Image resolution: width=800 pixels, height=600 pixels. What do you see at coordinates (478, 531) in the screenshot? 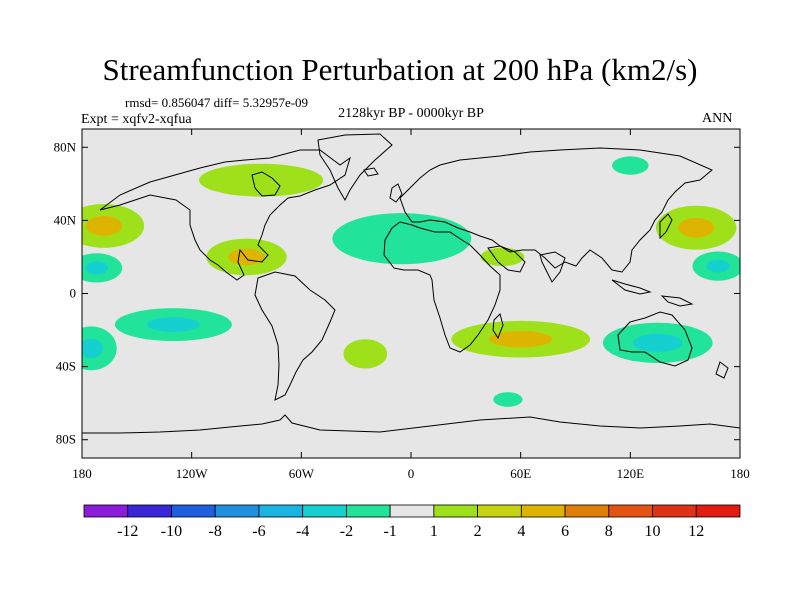
I see `colorbar-label: 2` at bounding box center [478, 531].